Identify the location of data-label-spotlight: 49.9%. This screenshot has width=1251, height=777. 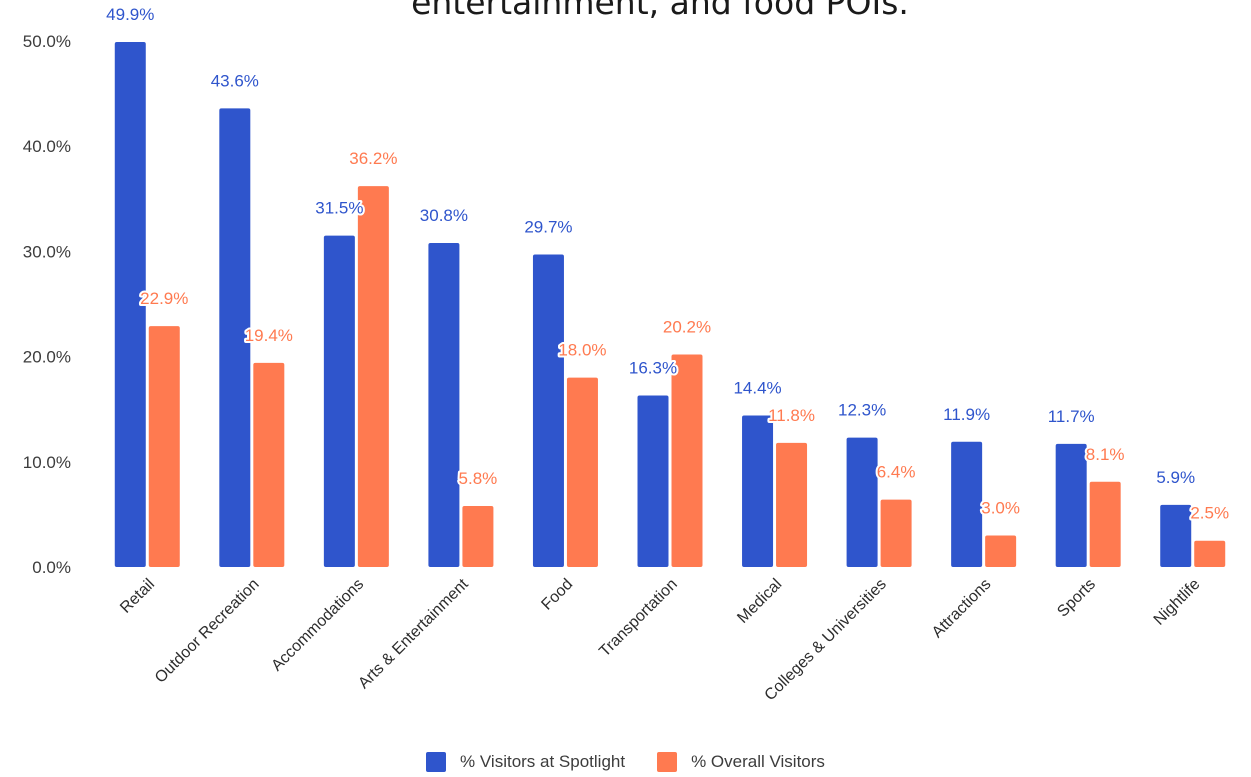
(130, 14).